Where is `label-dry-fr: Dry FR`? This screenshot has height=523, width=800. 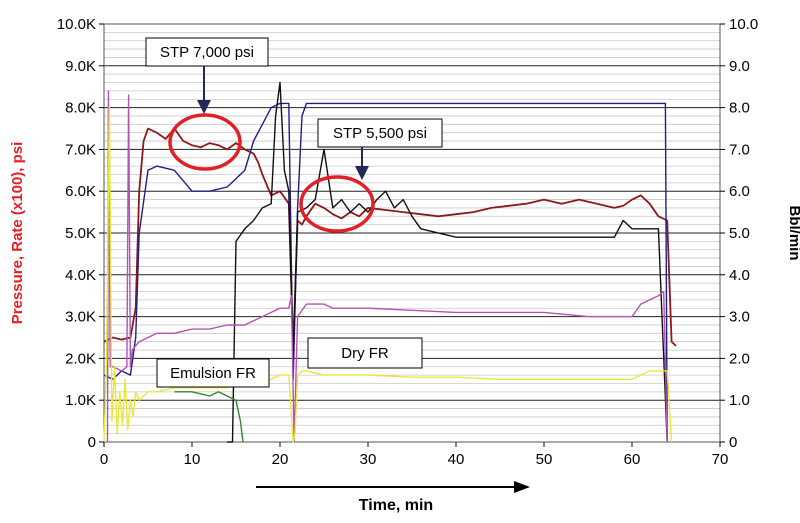 label-dry-fr: Dry FR is located at coordinates (365, 353).